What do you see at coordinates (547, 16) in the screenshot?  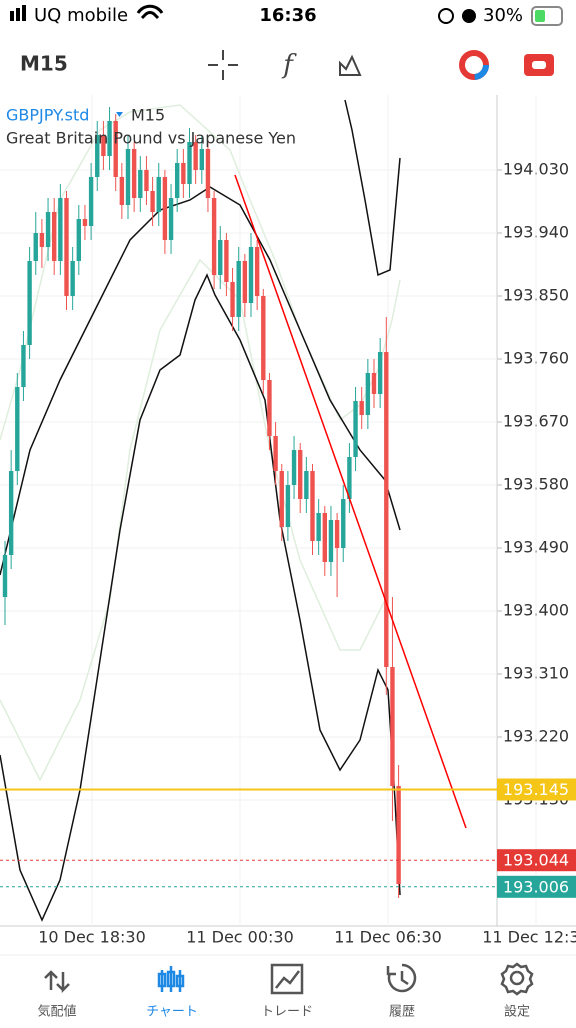 I see `battery-icon` at bounding box center [547, 16].